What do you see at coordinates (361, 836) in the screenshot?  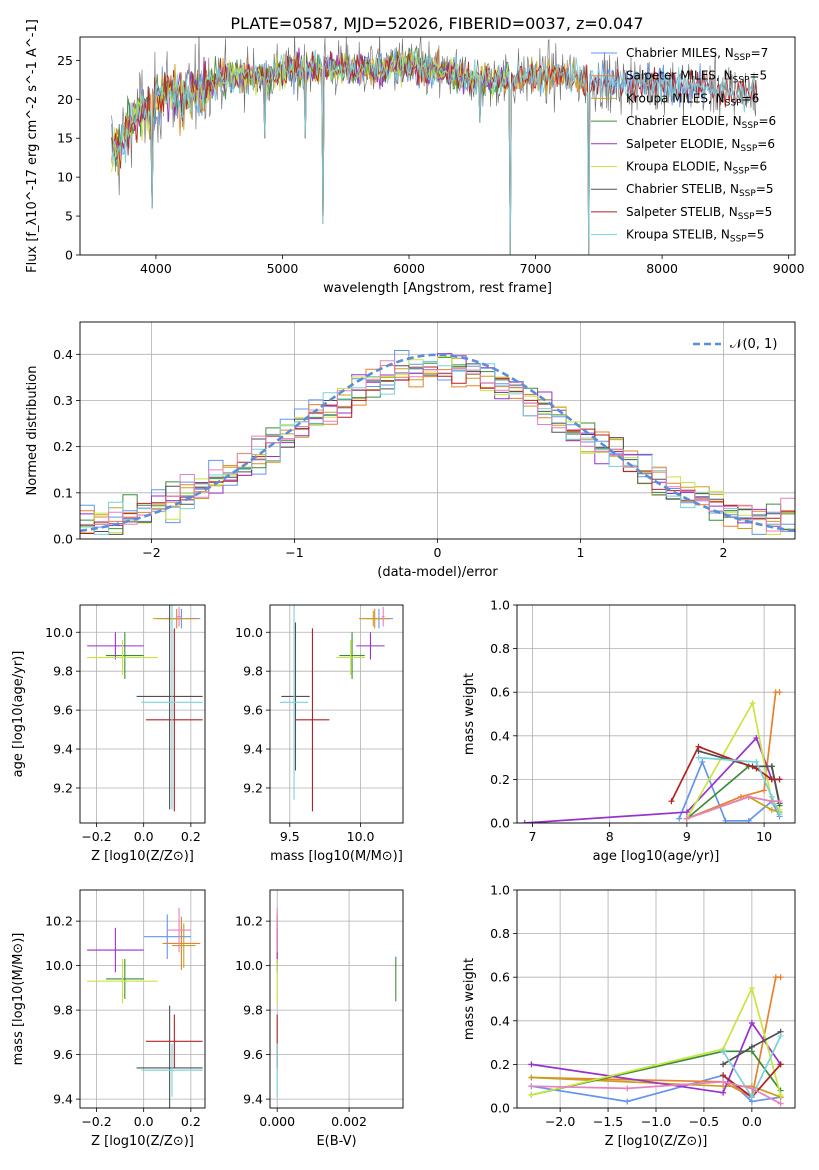 I see `x-tick-label: 10.0` at bounding box center [361, 836].